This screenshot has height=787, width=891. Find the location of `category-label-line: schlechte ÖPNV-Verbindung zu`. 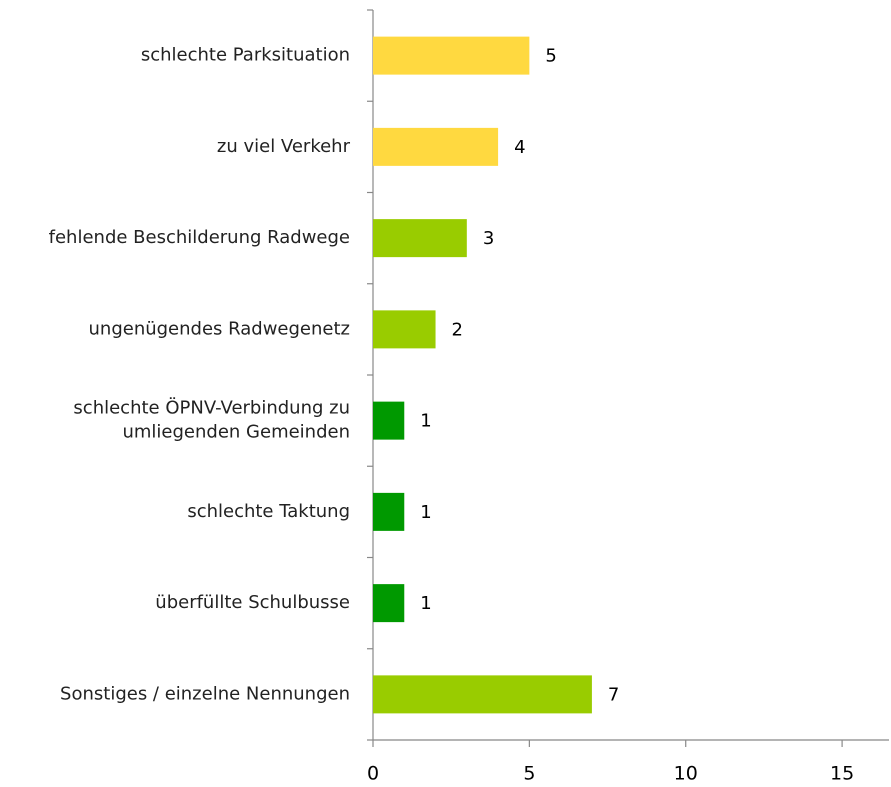

category-label-line: schlechte ÖPNV-Verbindung zu is located at coordinates (211, 408).